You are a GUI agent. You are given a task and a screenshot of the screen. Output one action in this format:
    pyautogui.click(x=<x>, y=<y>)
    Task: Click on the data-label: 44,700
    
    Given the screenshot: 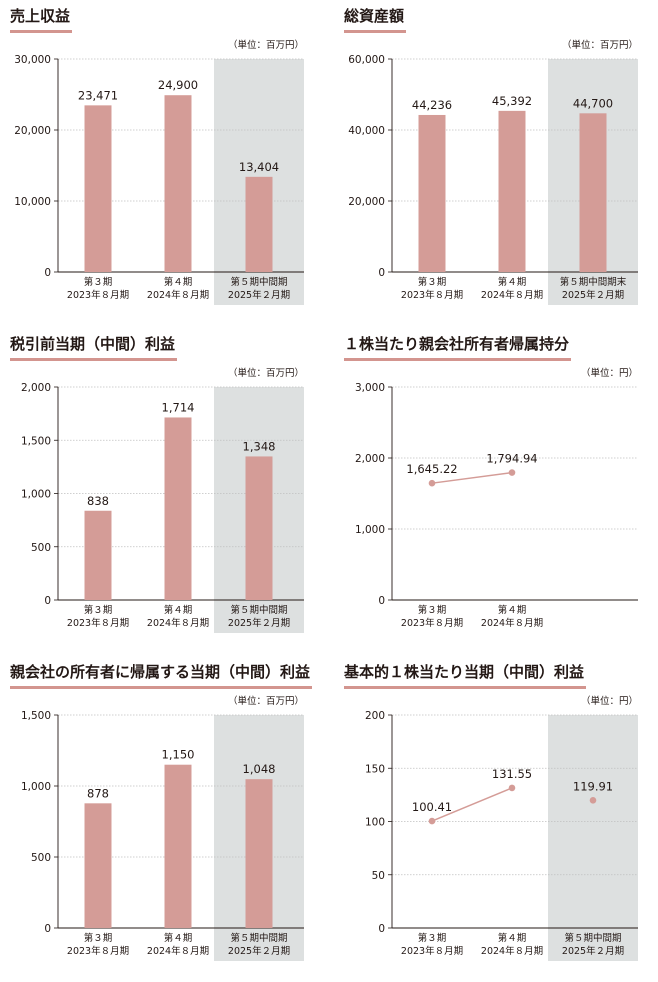 What is the action you would take?
    pyautogui.click(x=593, y=103)
    